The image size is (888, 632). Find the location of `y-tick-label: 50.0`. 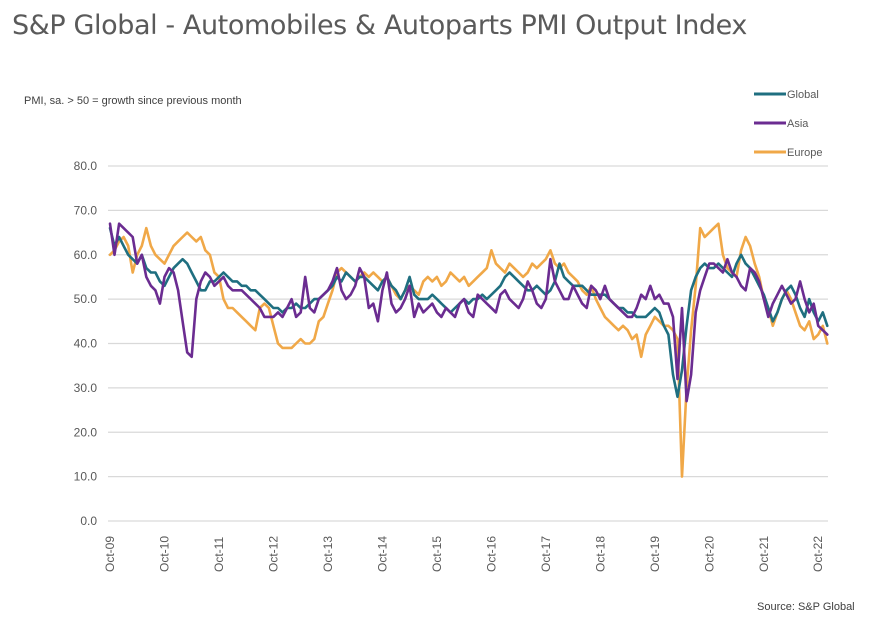

y-tick-label: 50.0 is located at coordinates (86, 299).